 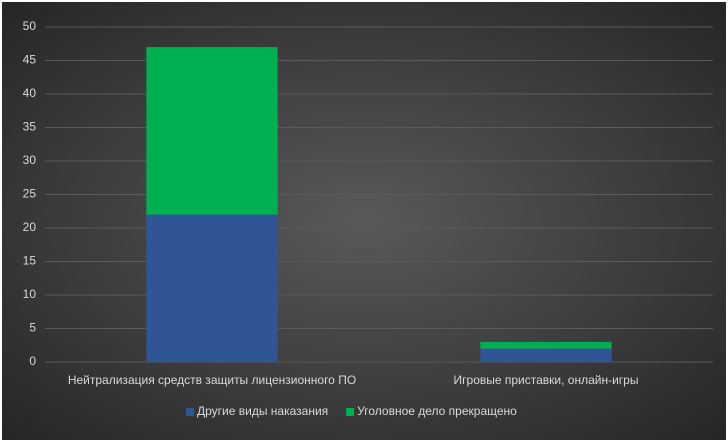 I want to click on y-tick-label: 40, so click(x=30, y=93).